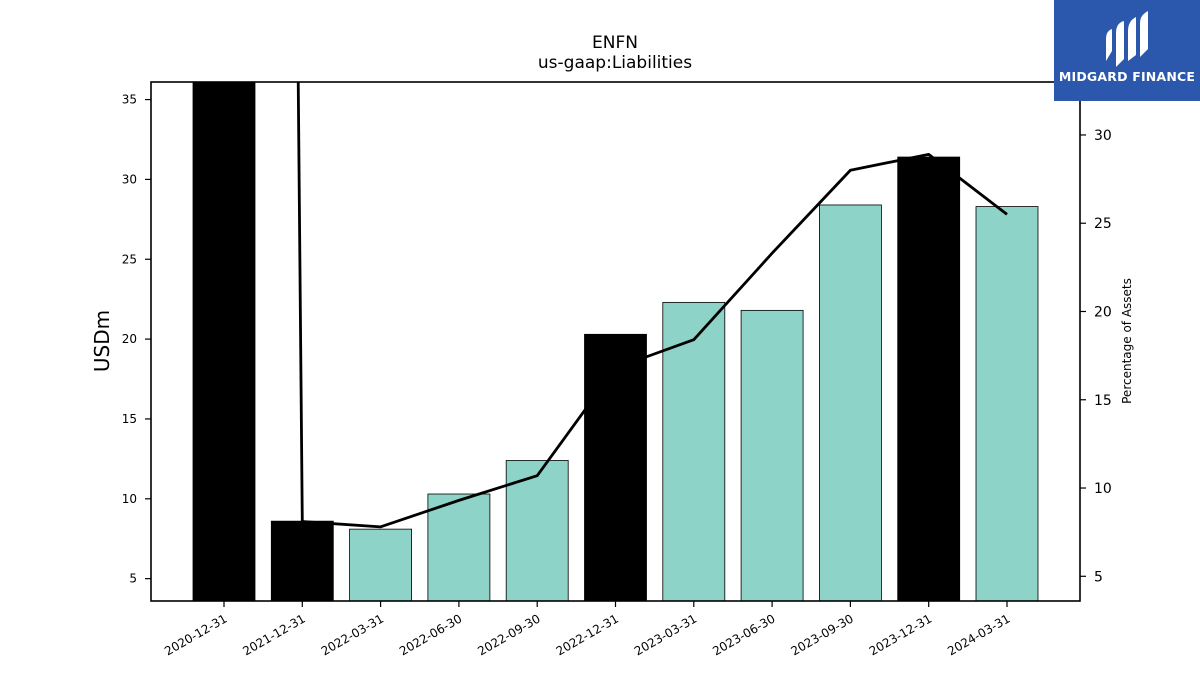 The image size is (1200, 675). Describe the element at coordinates (129, 259) in the screenshot. I see `y-tick-label: 25` at that location.